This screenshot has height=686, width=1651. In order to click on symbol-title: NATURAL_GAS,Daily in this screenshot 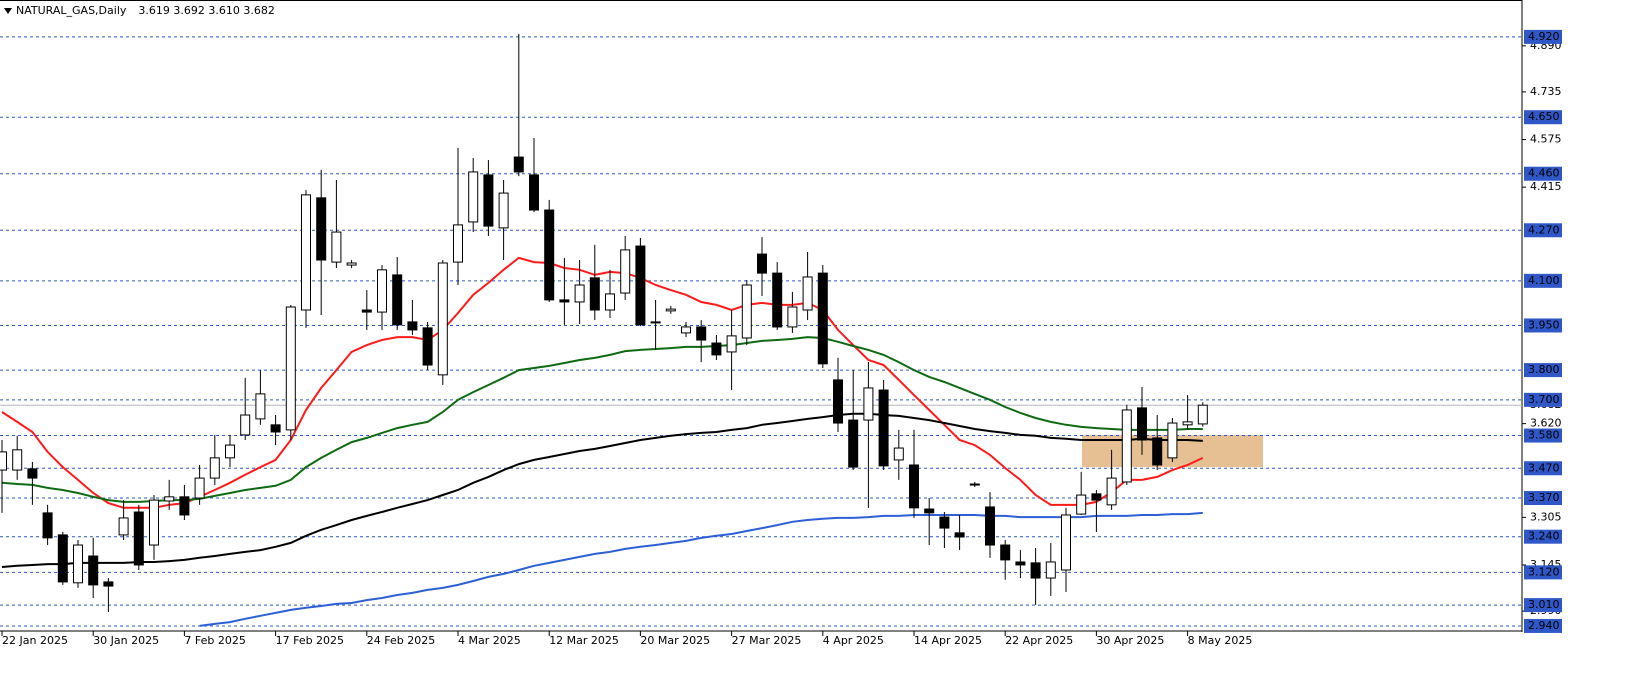, I will do `click(71, 10)`.